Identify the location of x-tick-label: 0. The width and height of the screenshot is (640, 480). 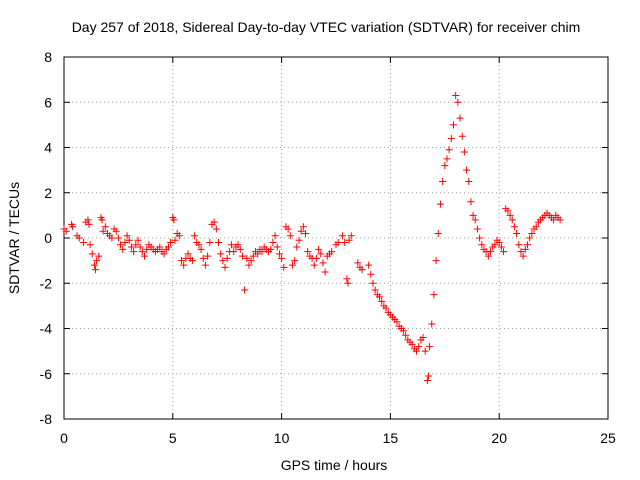
(64, 438).